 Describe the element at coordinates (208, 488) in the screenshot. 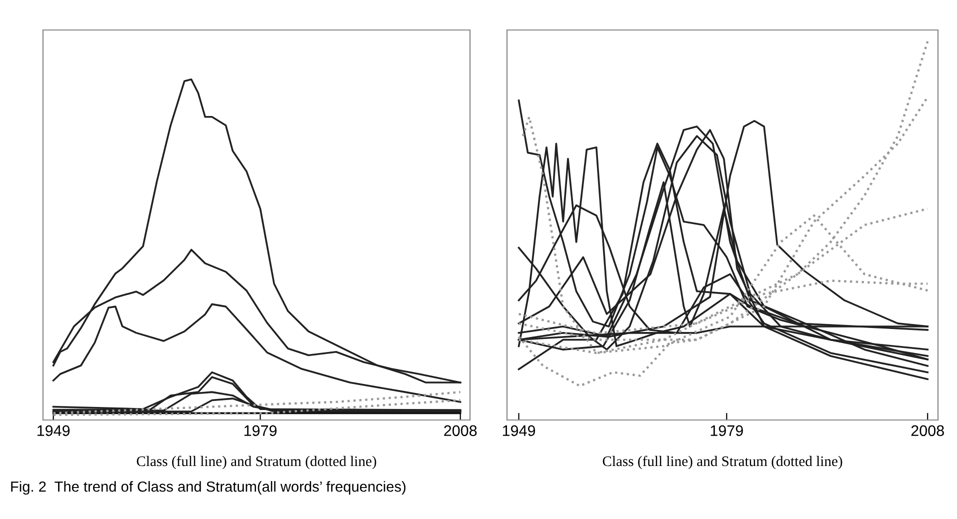

I see `caption: Fig. 2 The trend of Class and Stratum(all words’ frequencies)` at that location.